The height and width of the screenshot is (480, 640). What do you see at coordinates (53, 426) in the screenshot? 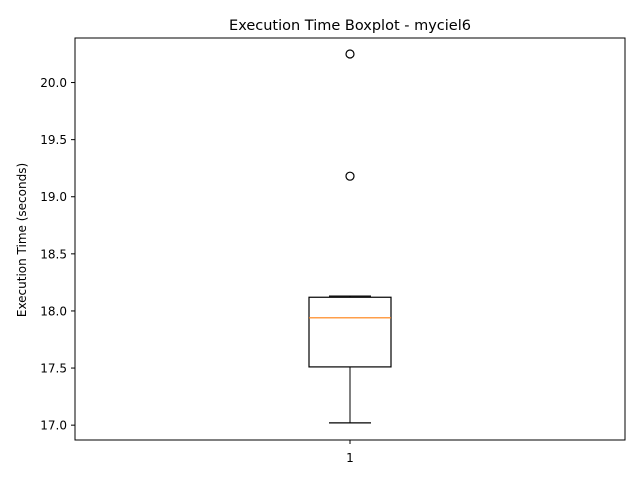
I see `y-tick-label: 17.0` at bounding box center [53, 426].